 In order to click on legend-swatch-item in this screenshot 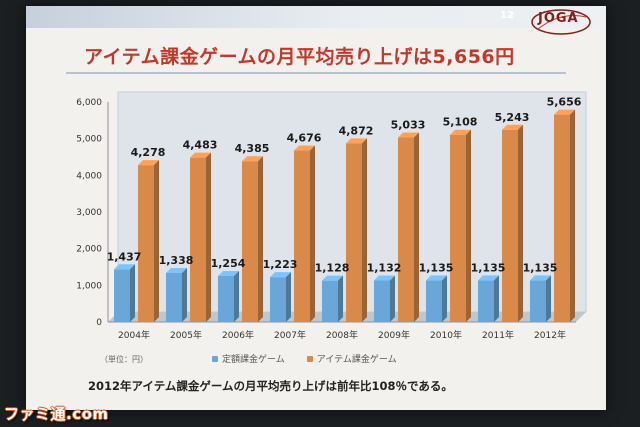, I will do `click(309, 358)`.